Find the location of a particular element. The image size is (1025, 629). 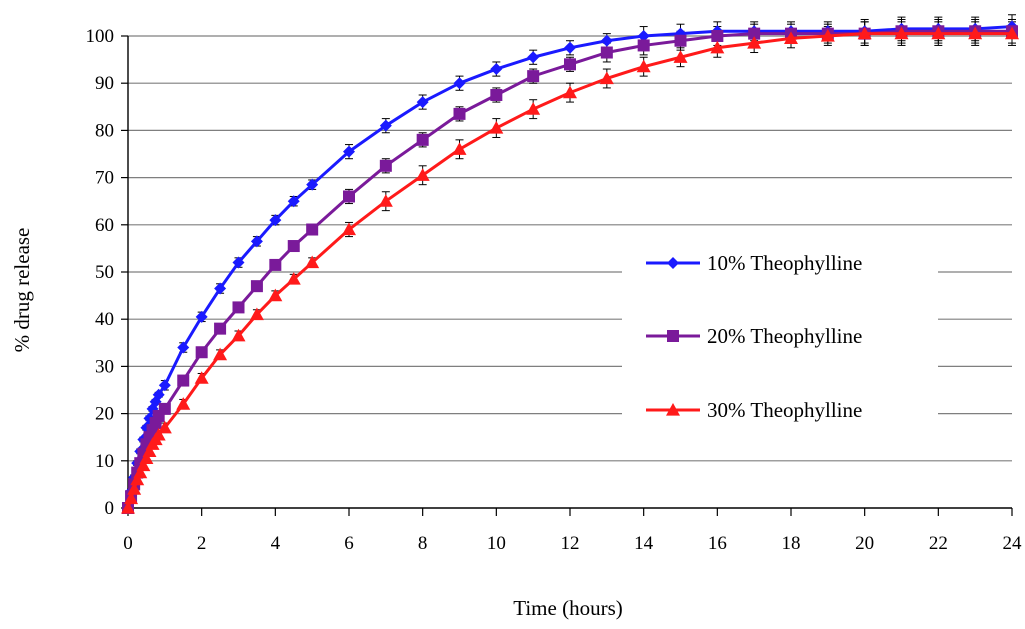

legend-label: 30% Theophylline is located at coordinates (784, 410).